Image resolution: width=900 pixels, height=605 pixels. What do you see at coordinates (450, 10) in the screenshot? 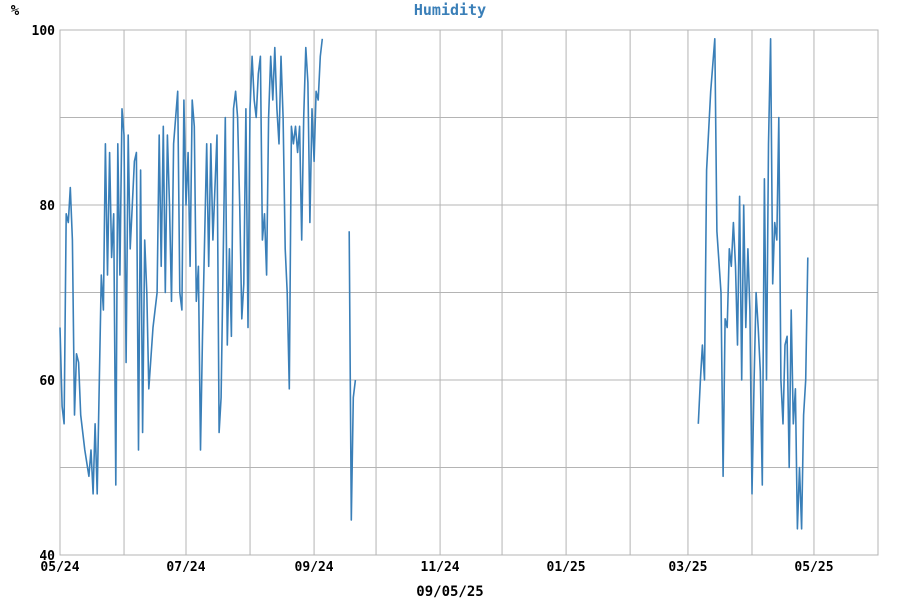
I see `chart-title: Humidity` at bounding box center [450, 10].